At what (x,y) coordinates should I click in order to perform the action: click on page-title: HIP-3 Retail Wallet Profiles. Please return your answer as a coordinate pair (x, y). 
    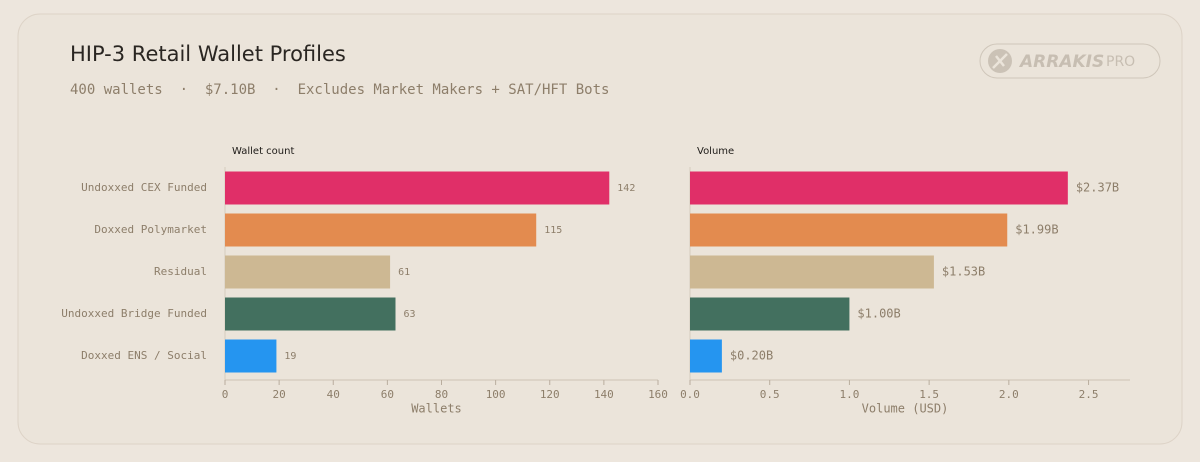
    Looking at the image, I should click on (208, 54).